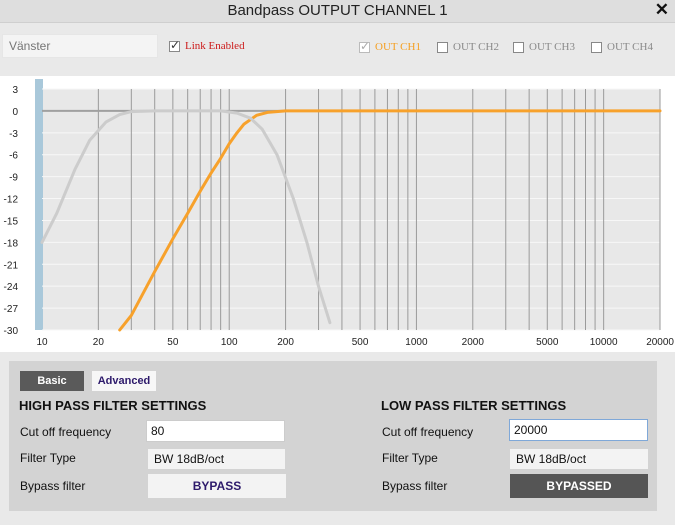  What do you see at coordinates (66, 432) in the screenshot?
I see `highpass-cutoff-label: Cut off frequency` at bounding box center [66, 432].